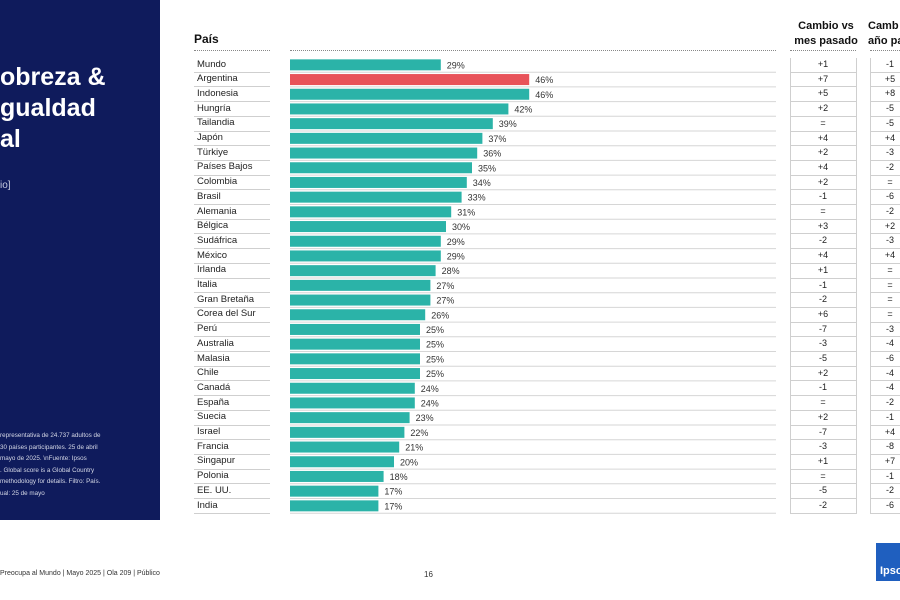 The width and height of the screenshot is (900, 600). I want to click on change-year-cell: -2, so click(889, 402).